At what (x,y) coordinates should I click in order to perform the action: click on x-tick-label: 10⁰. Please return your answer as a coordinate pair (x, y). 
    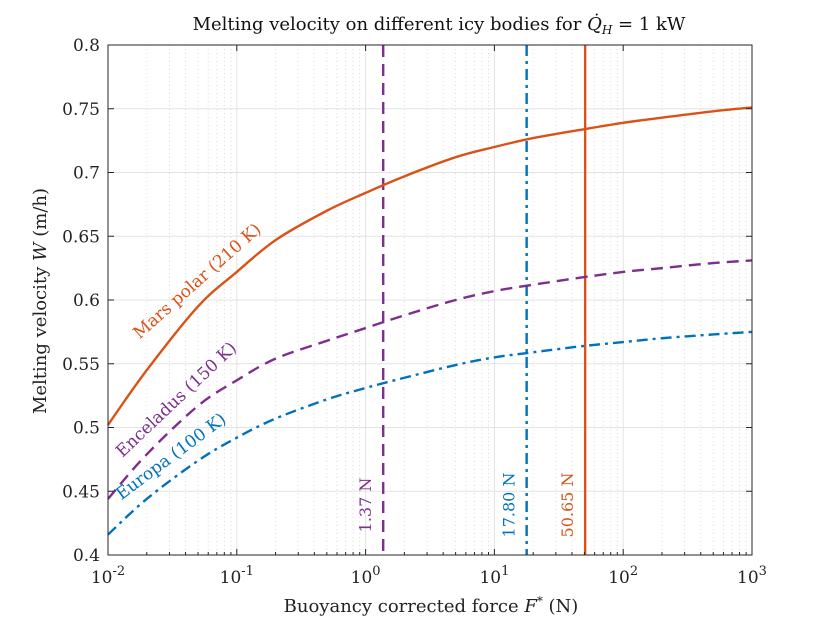
    Looking at the image, I should click on (366, 576).